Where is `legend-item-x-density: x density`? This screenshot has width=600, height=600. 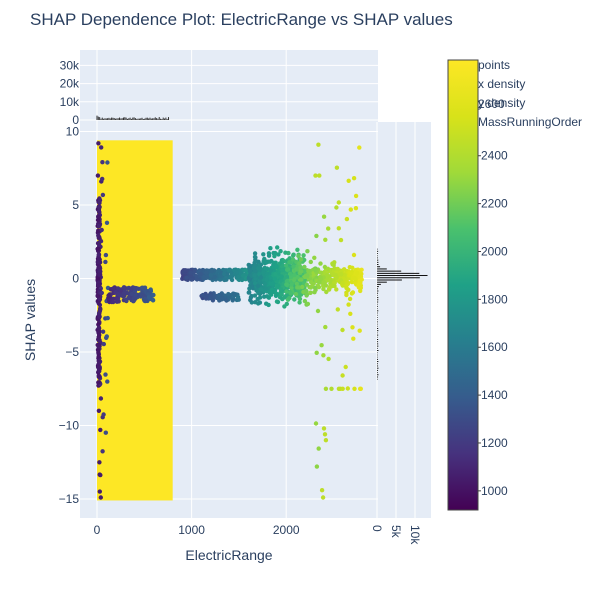
legend-item-x-density: x density is located at coordinates (501, 84).